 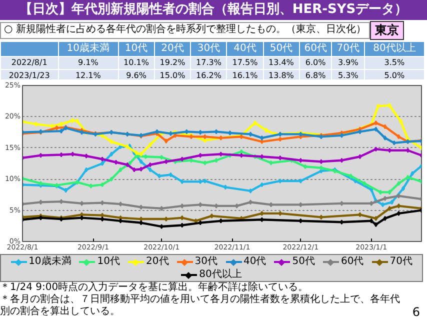 I want to click on text: 40代, so click(x=245, y=48).